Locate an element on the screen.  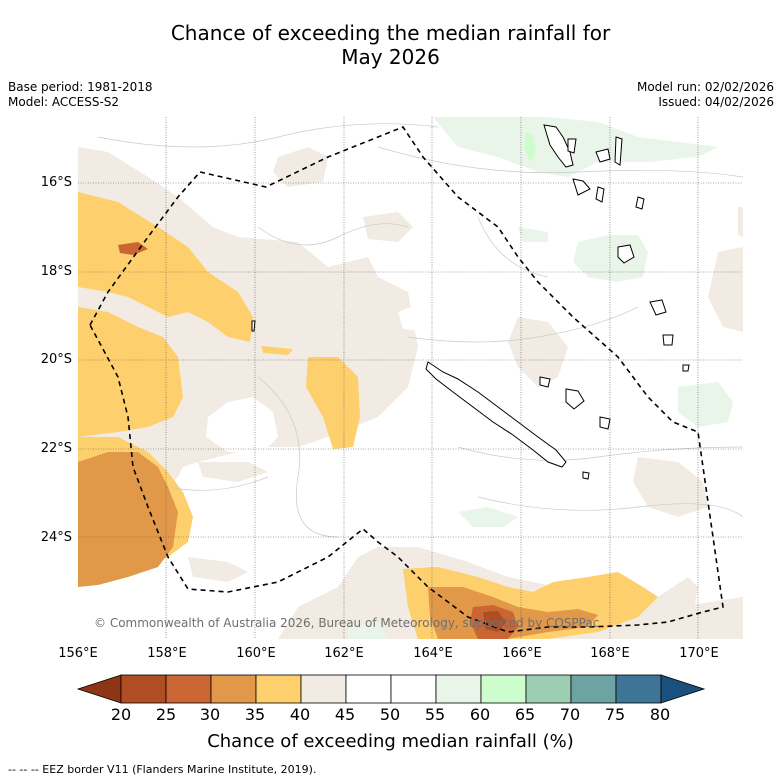
lon-label-168e: 168°E is located at coordinates (610, 653).